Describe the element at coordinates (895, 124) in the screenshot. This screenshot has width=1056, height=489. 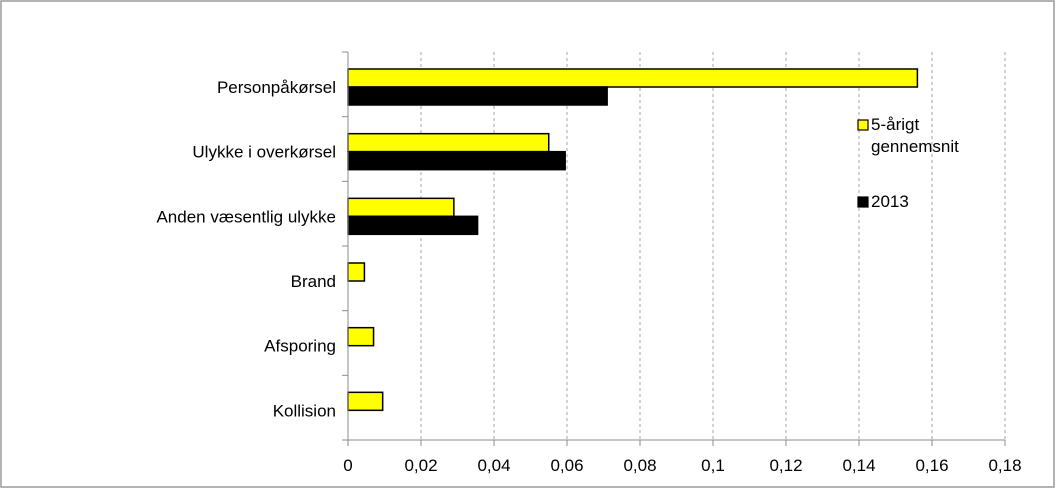
I see `legend-label-5-a-rigt-gennemsnit-0: 5-årigt` at that location.